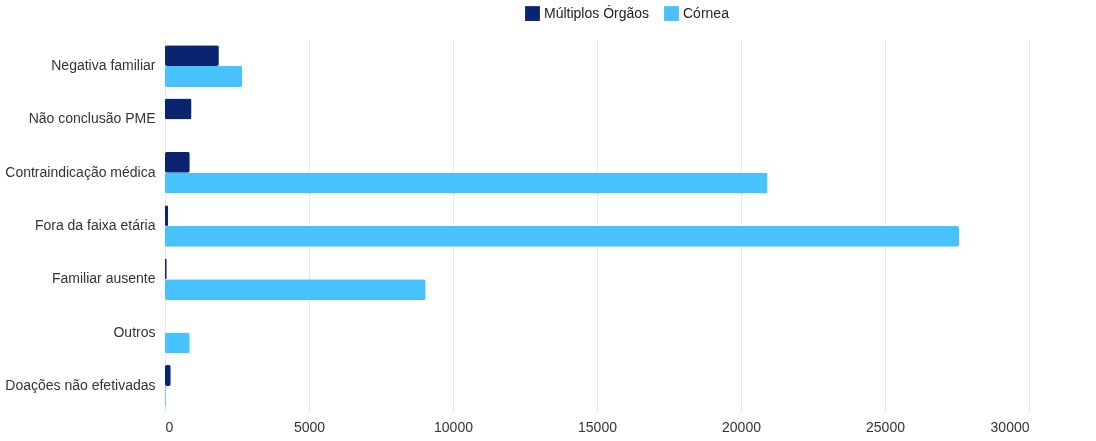  What do you see at coordinates (597, 12) in the screenshot?
I see `legend-label: Múltiplos Órgãos` at bounding box center [597, 12].